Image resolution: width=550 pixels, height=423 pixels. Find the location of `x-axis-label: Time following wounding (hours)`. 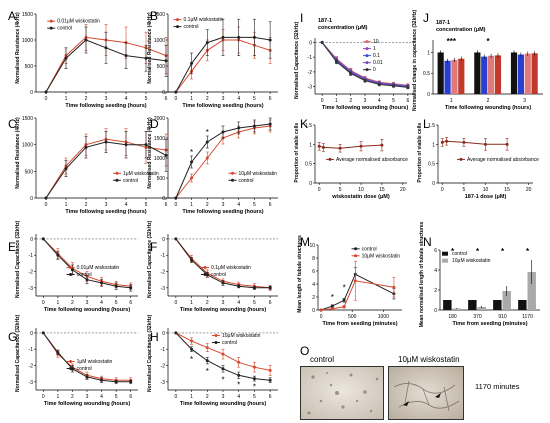

x-axis-label: Time following wounding (hours) is located at coordinates (365, 108).